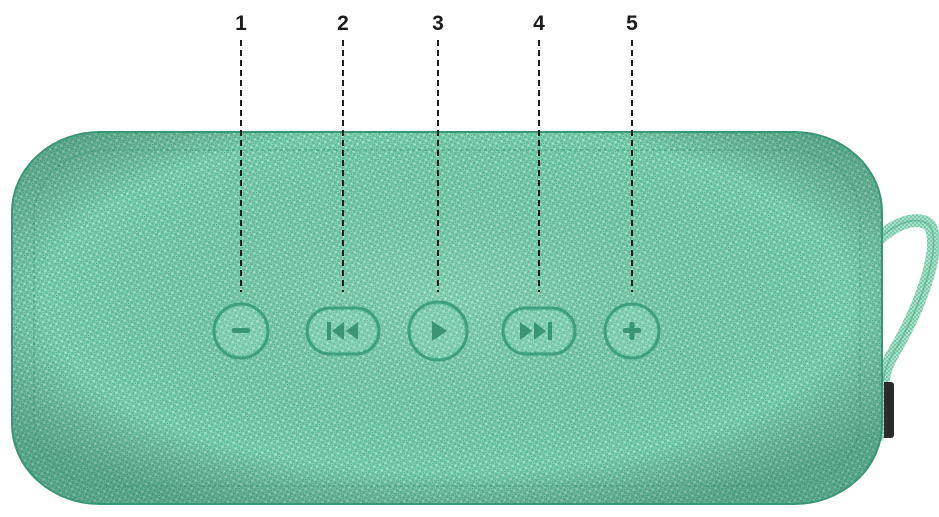 The width and height of the screenshot is (939, 517). What do you see at coordinates (241, 23) in the screenshot?
I see `callout-number-1: 1` at bounding box center [241, 23].